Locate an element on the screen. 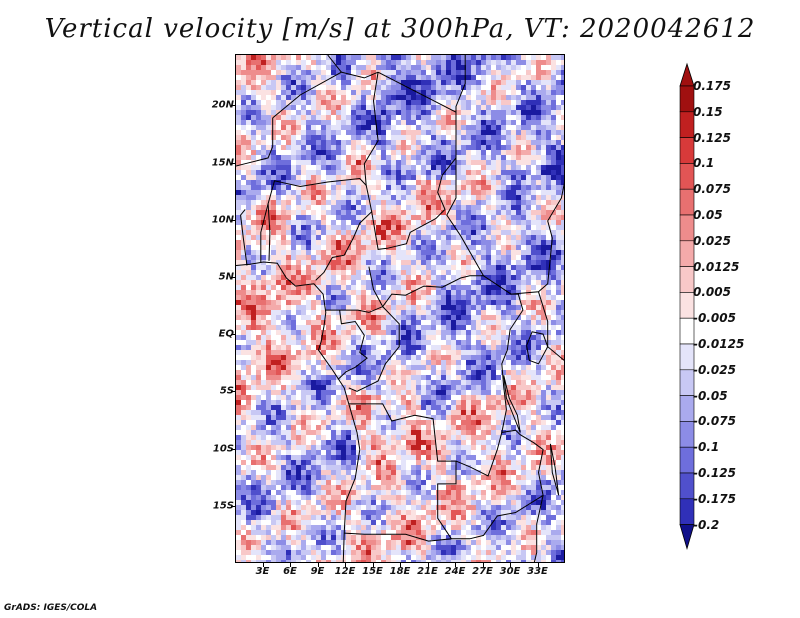  colorbar-level-label: 0.1 is located at coordinates (704, 163).